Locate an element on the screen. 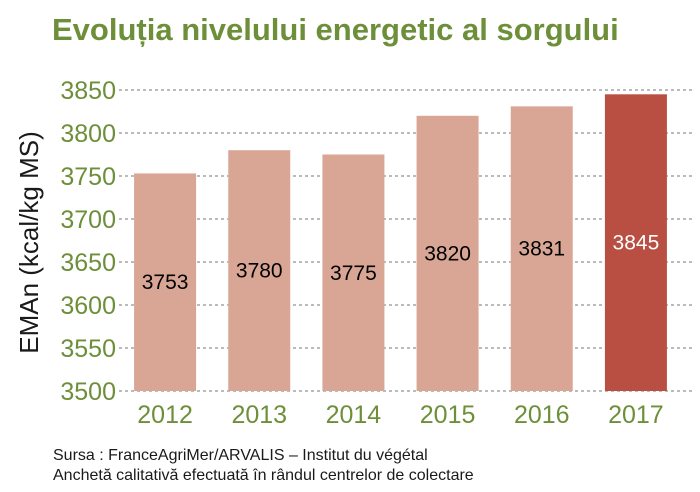 Image resolution: width=700 pixels, height=492 pixels. y-axis-title: EMAn (kcal/kg MS) is located at coordinates (29, 242).